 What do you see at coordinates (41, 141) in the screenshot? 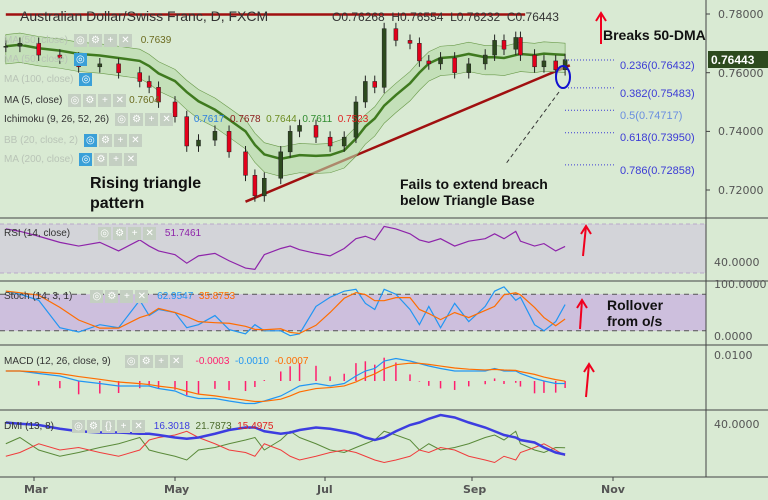
I see `legend-label: BB (20, close, 2)` at bounding box center [41, 141].